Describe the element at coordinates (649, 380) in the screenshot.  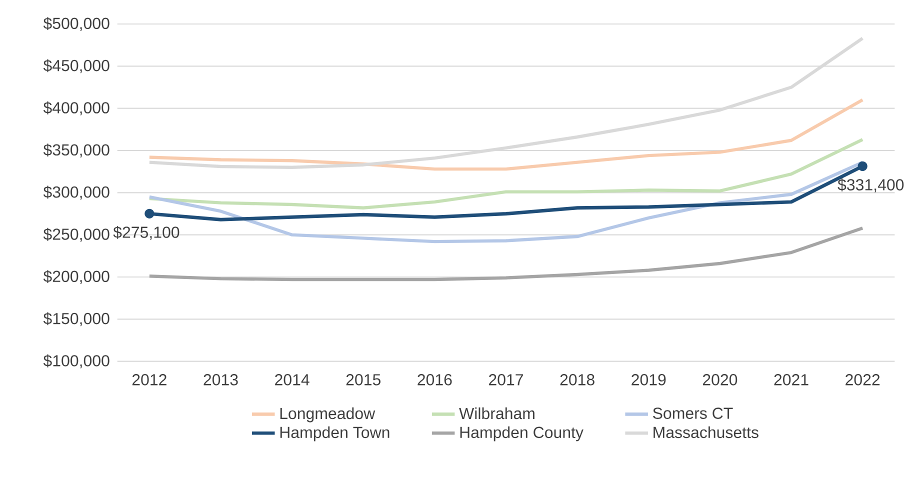
I see `x-tick-label: 2019` at that location.